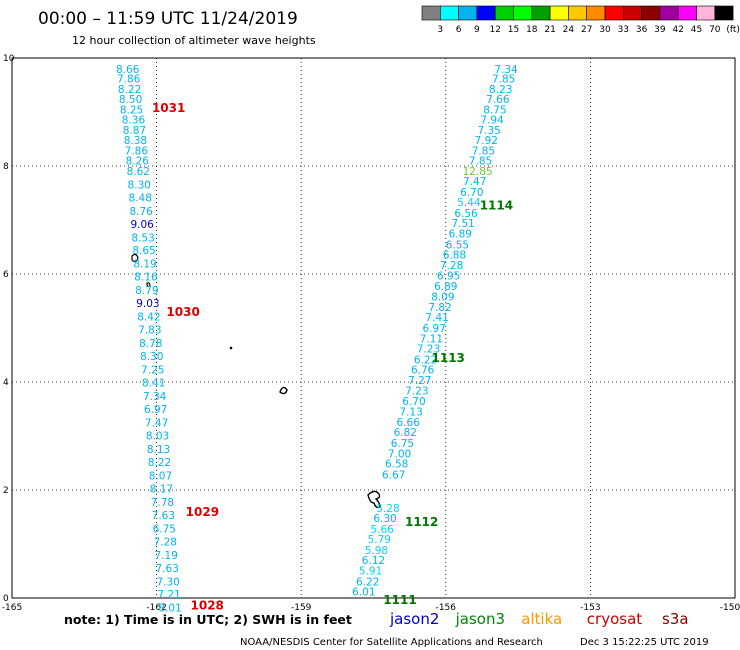 The image size is (740, 650). I want to click on legend-entry-altika: altika, so click(541, 619).